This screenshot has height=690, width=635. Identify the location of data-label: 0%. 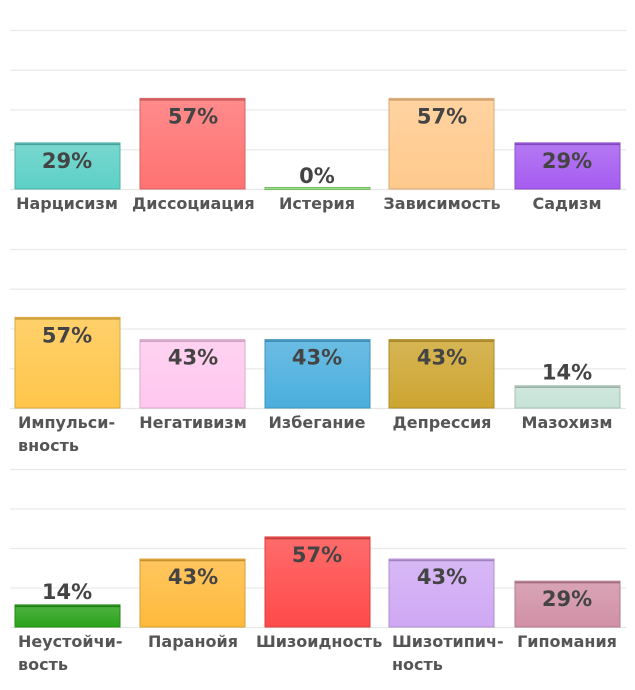
(317, 176).